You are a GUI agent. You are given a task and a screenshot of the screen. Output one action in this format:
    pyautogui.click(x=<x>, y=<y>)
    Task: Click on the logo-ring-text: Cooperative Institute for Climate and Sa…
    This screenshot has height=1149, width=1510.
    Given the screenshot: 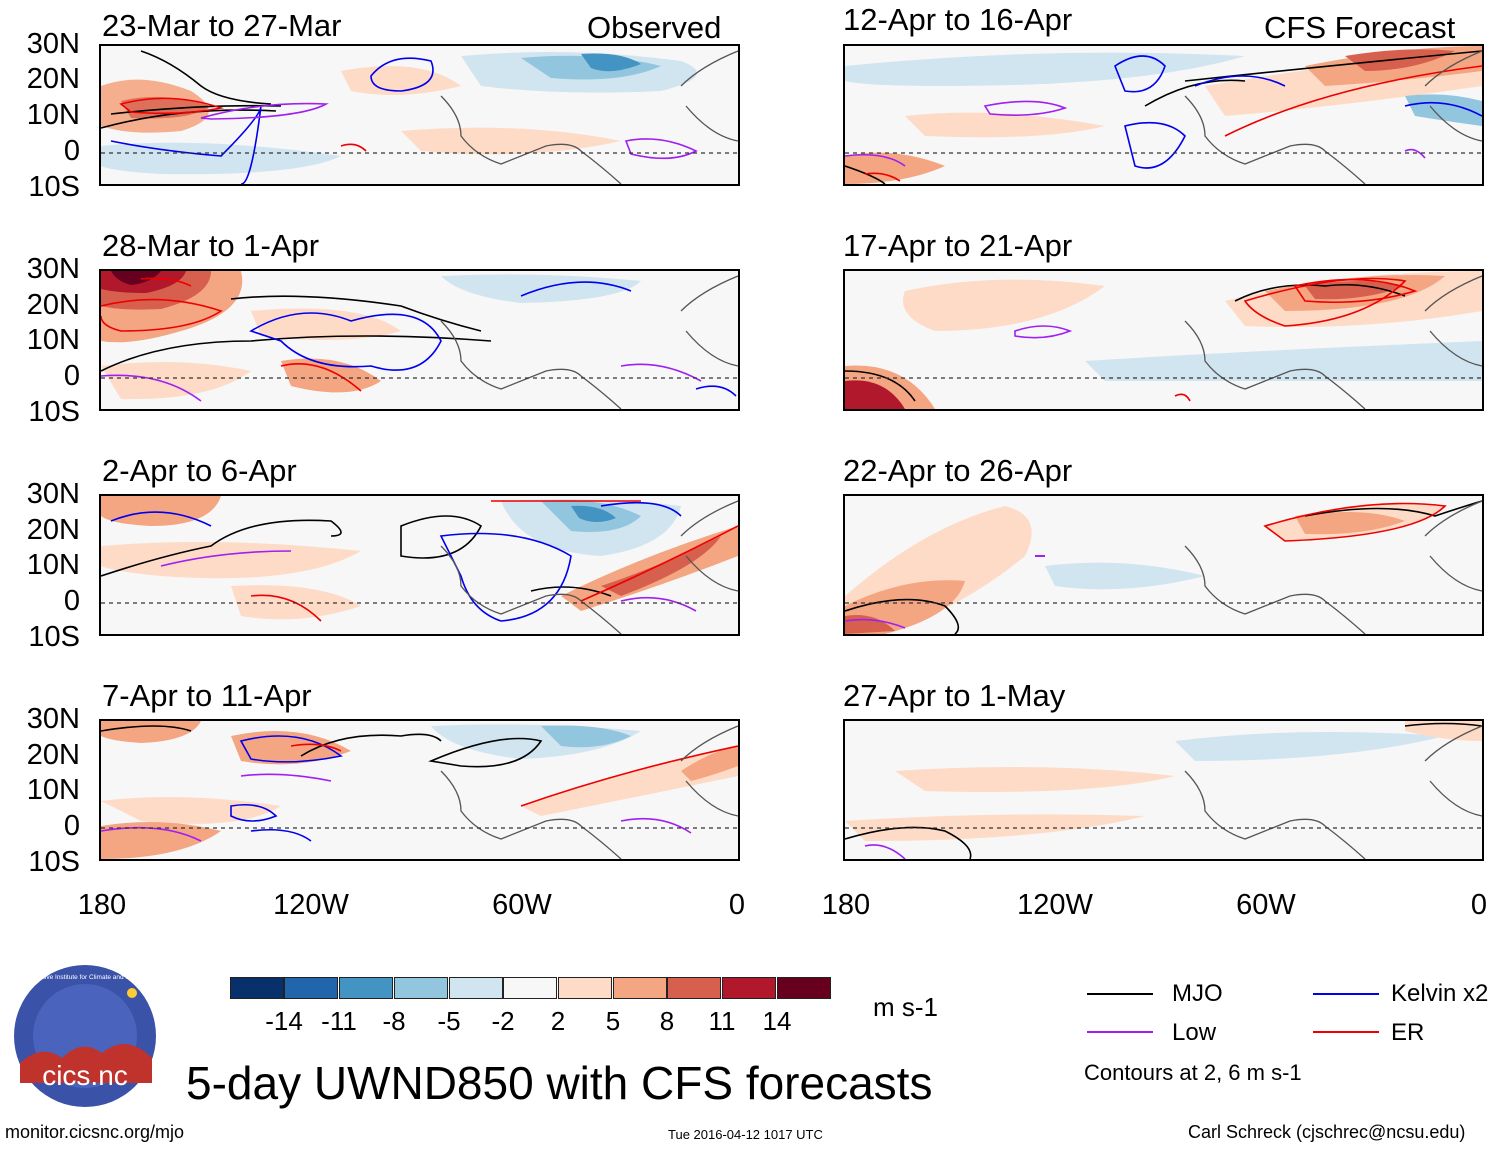 What is the action you would take?
    pyautogui.click(x=85, y=977)
    